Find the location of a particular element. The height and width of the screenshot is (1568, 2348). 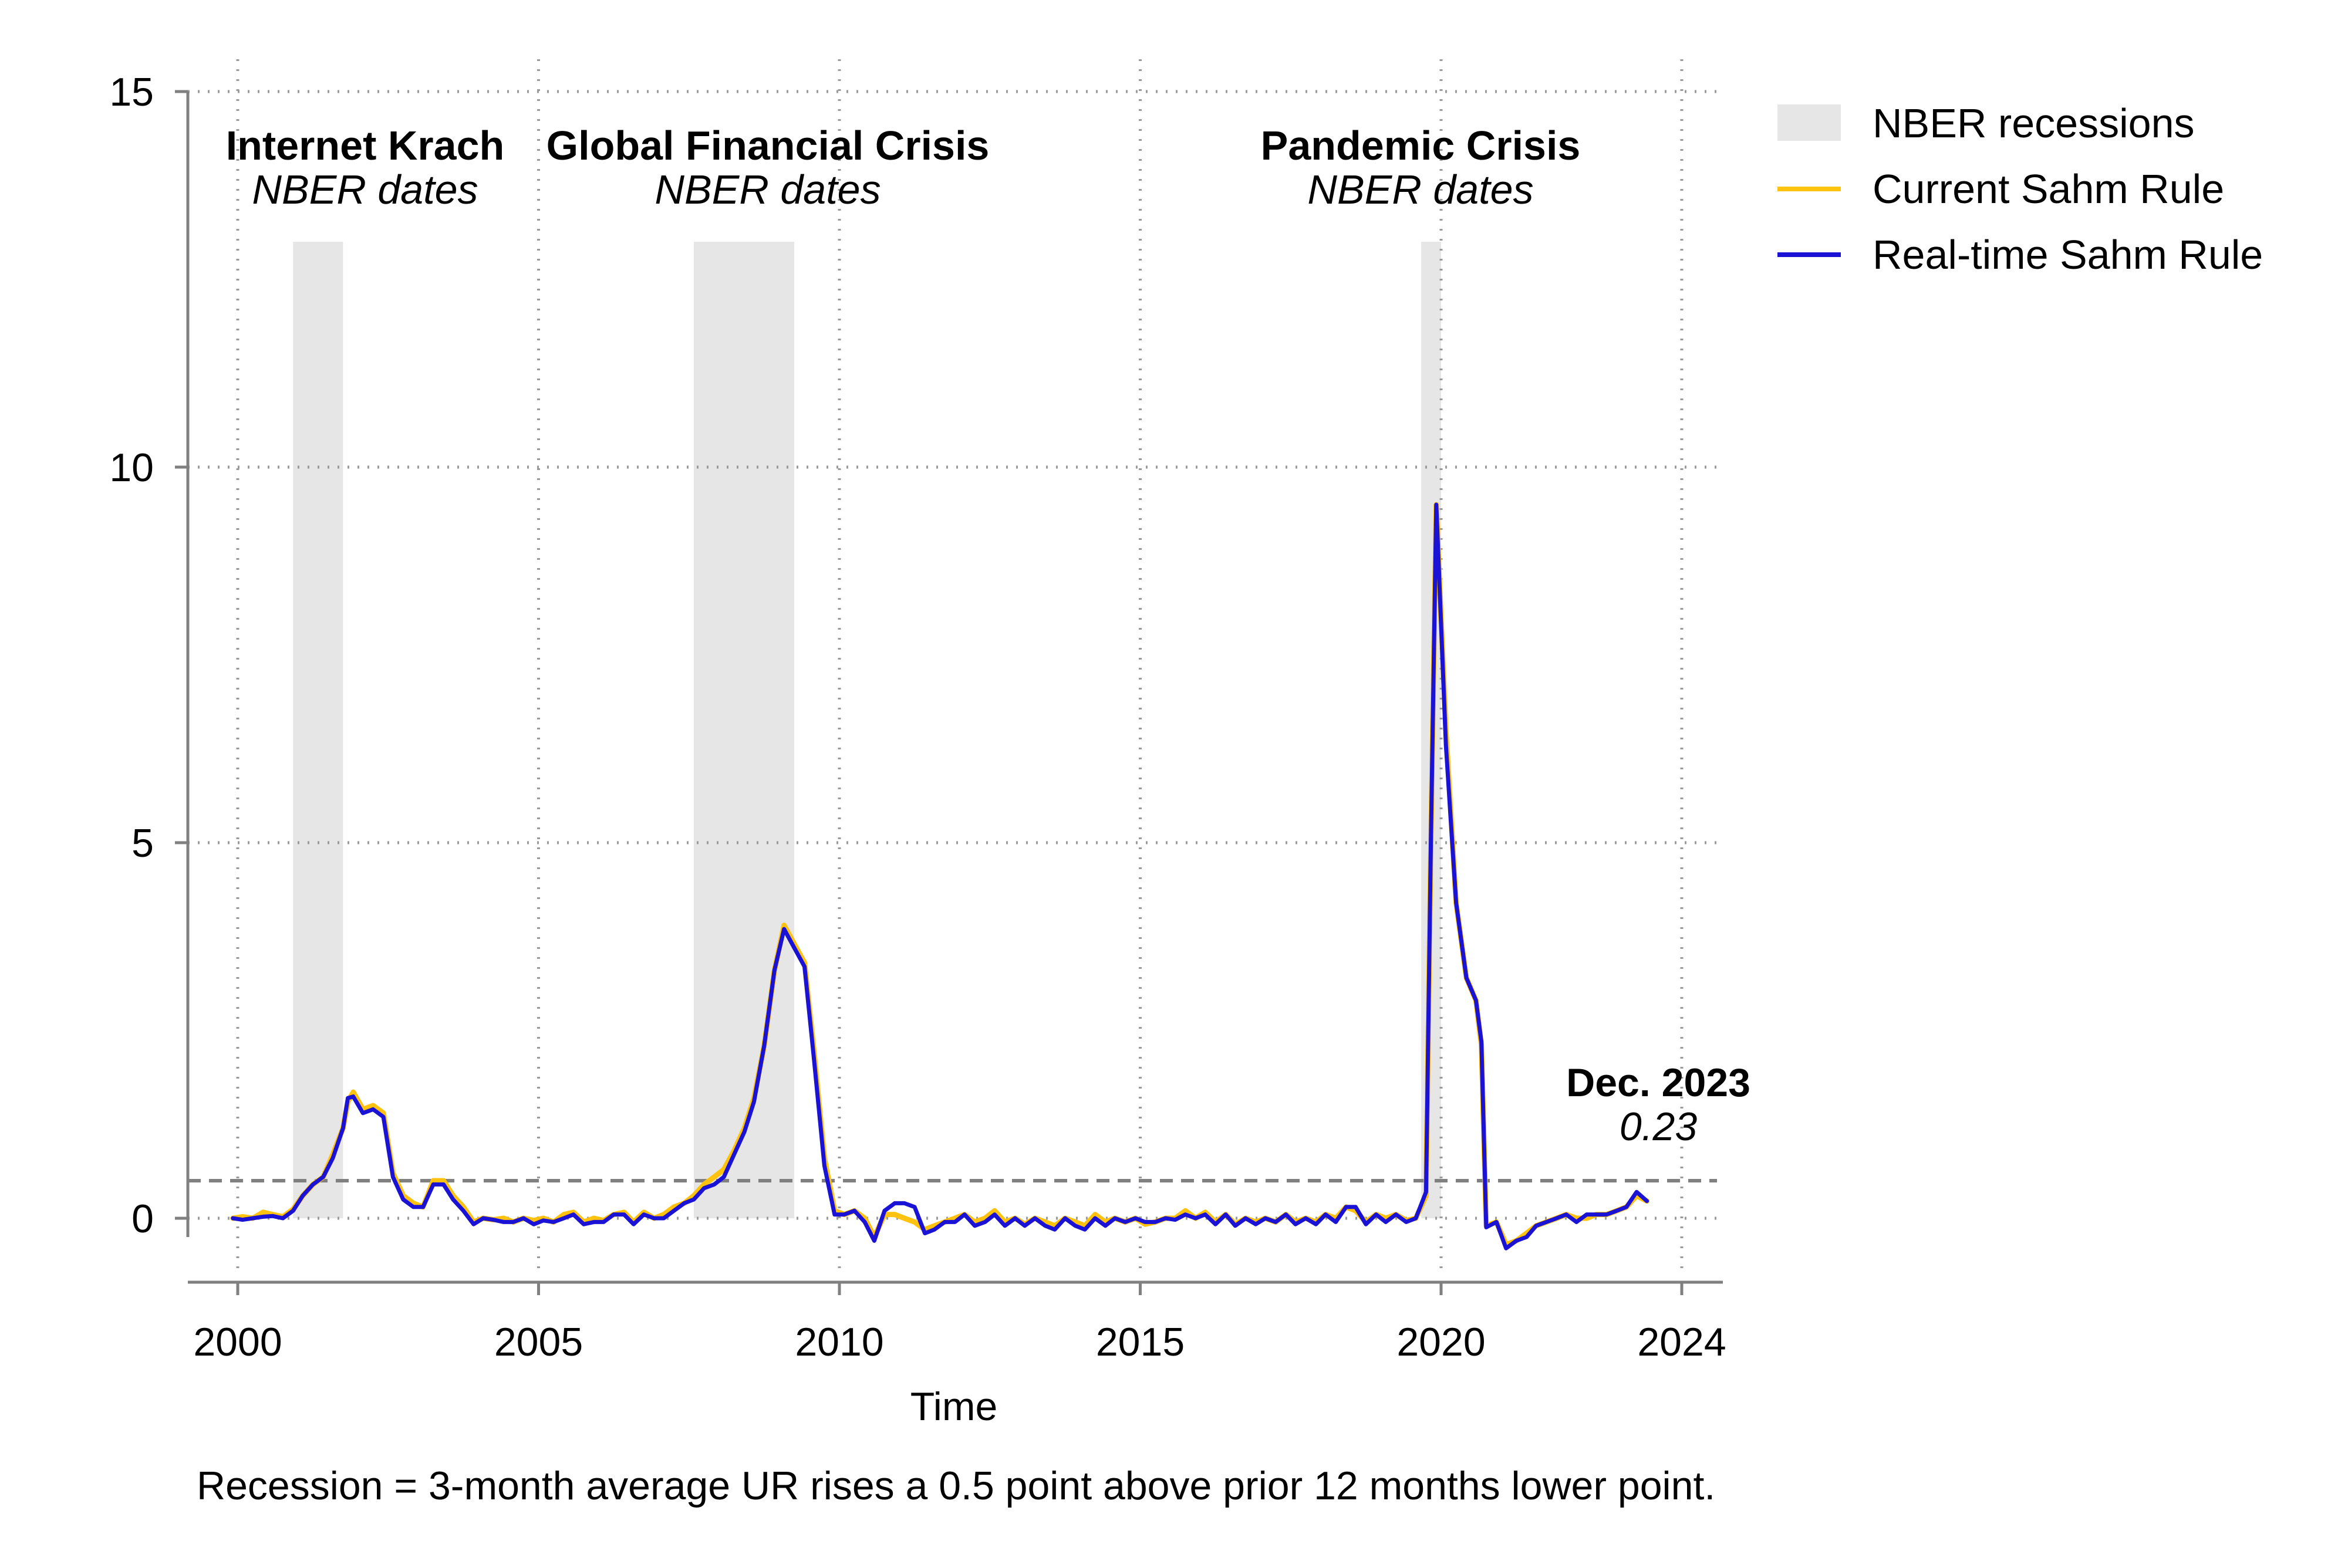

recession-label: Internet Krach is located at coordinates (365, 145).